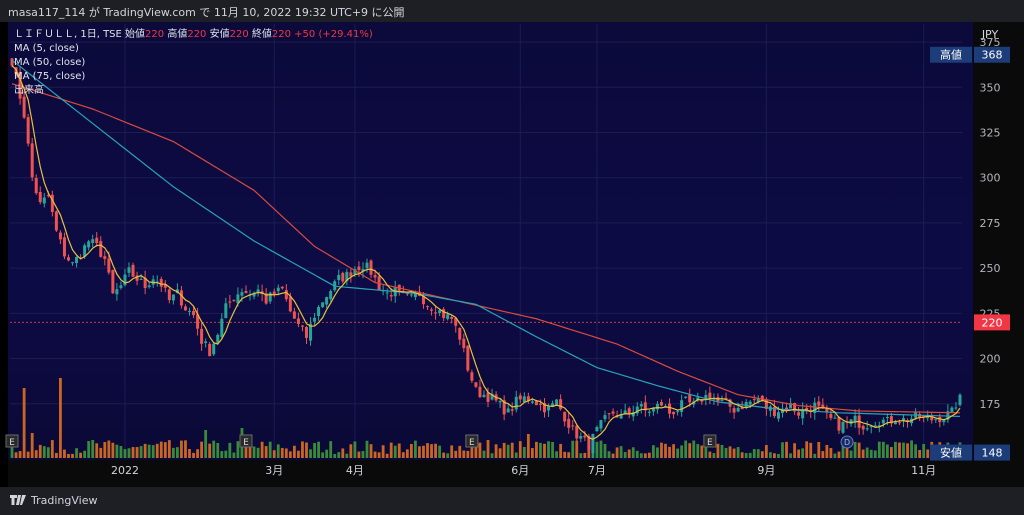 The height and width of the screenshot is (515, 1024). Describe the element at coordinates (197, 34) in the screenshot. I see `high-value: 220` at that location.